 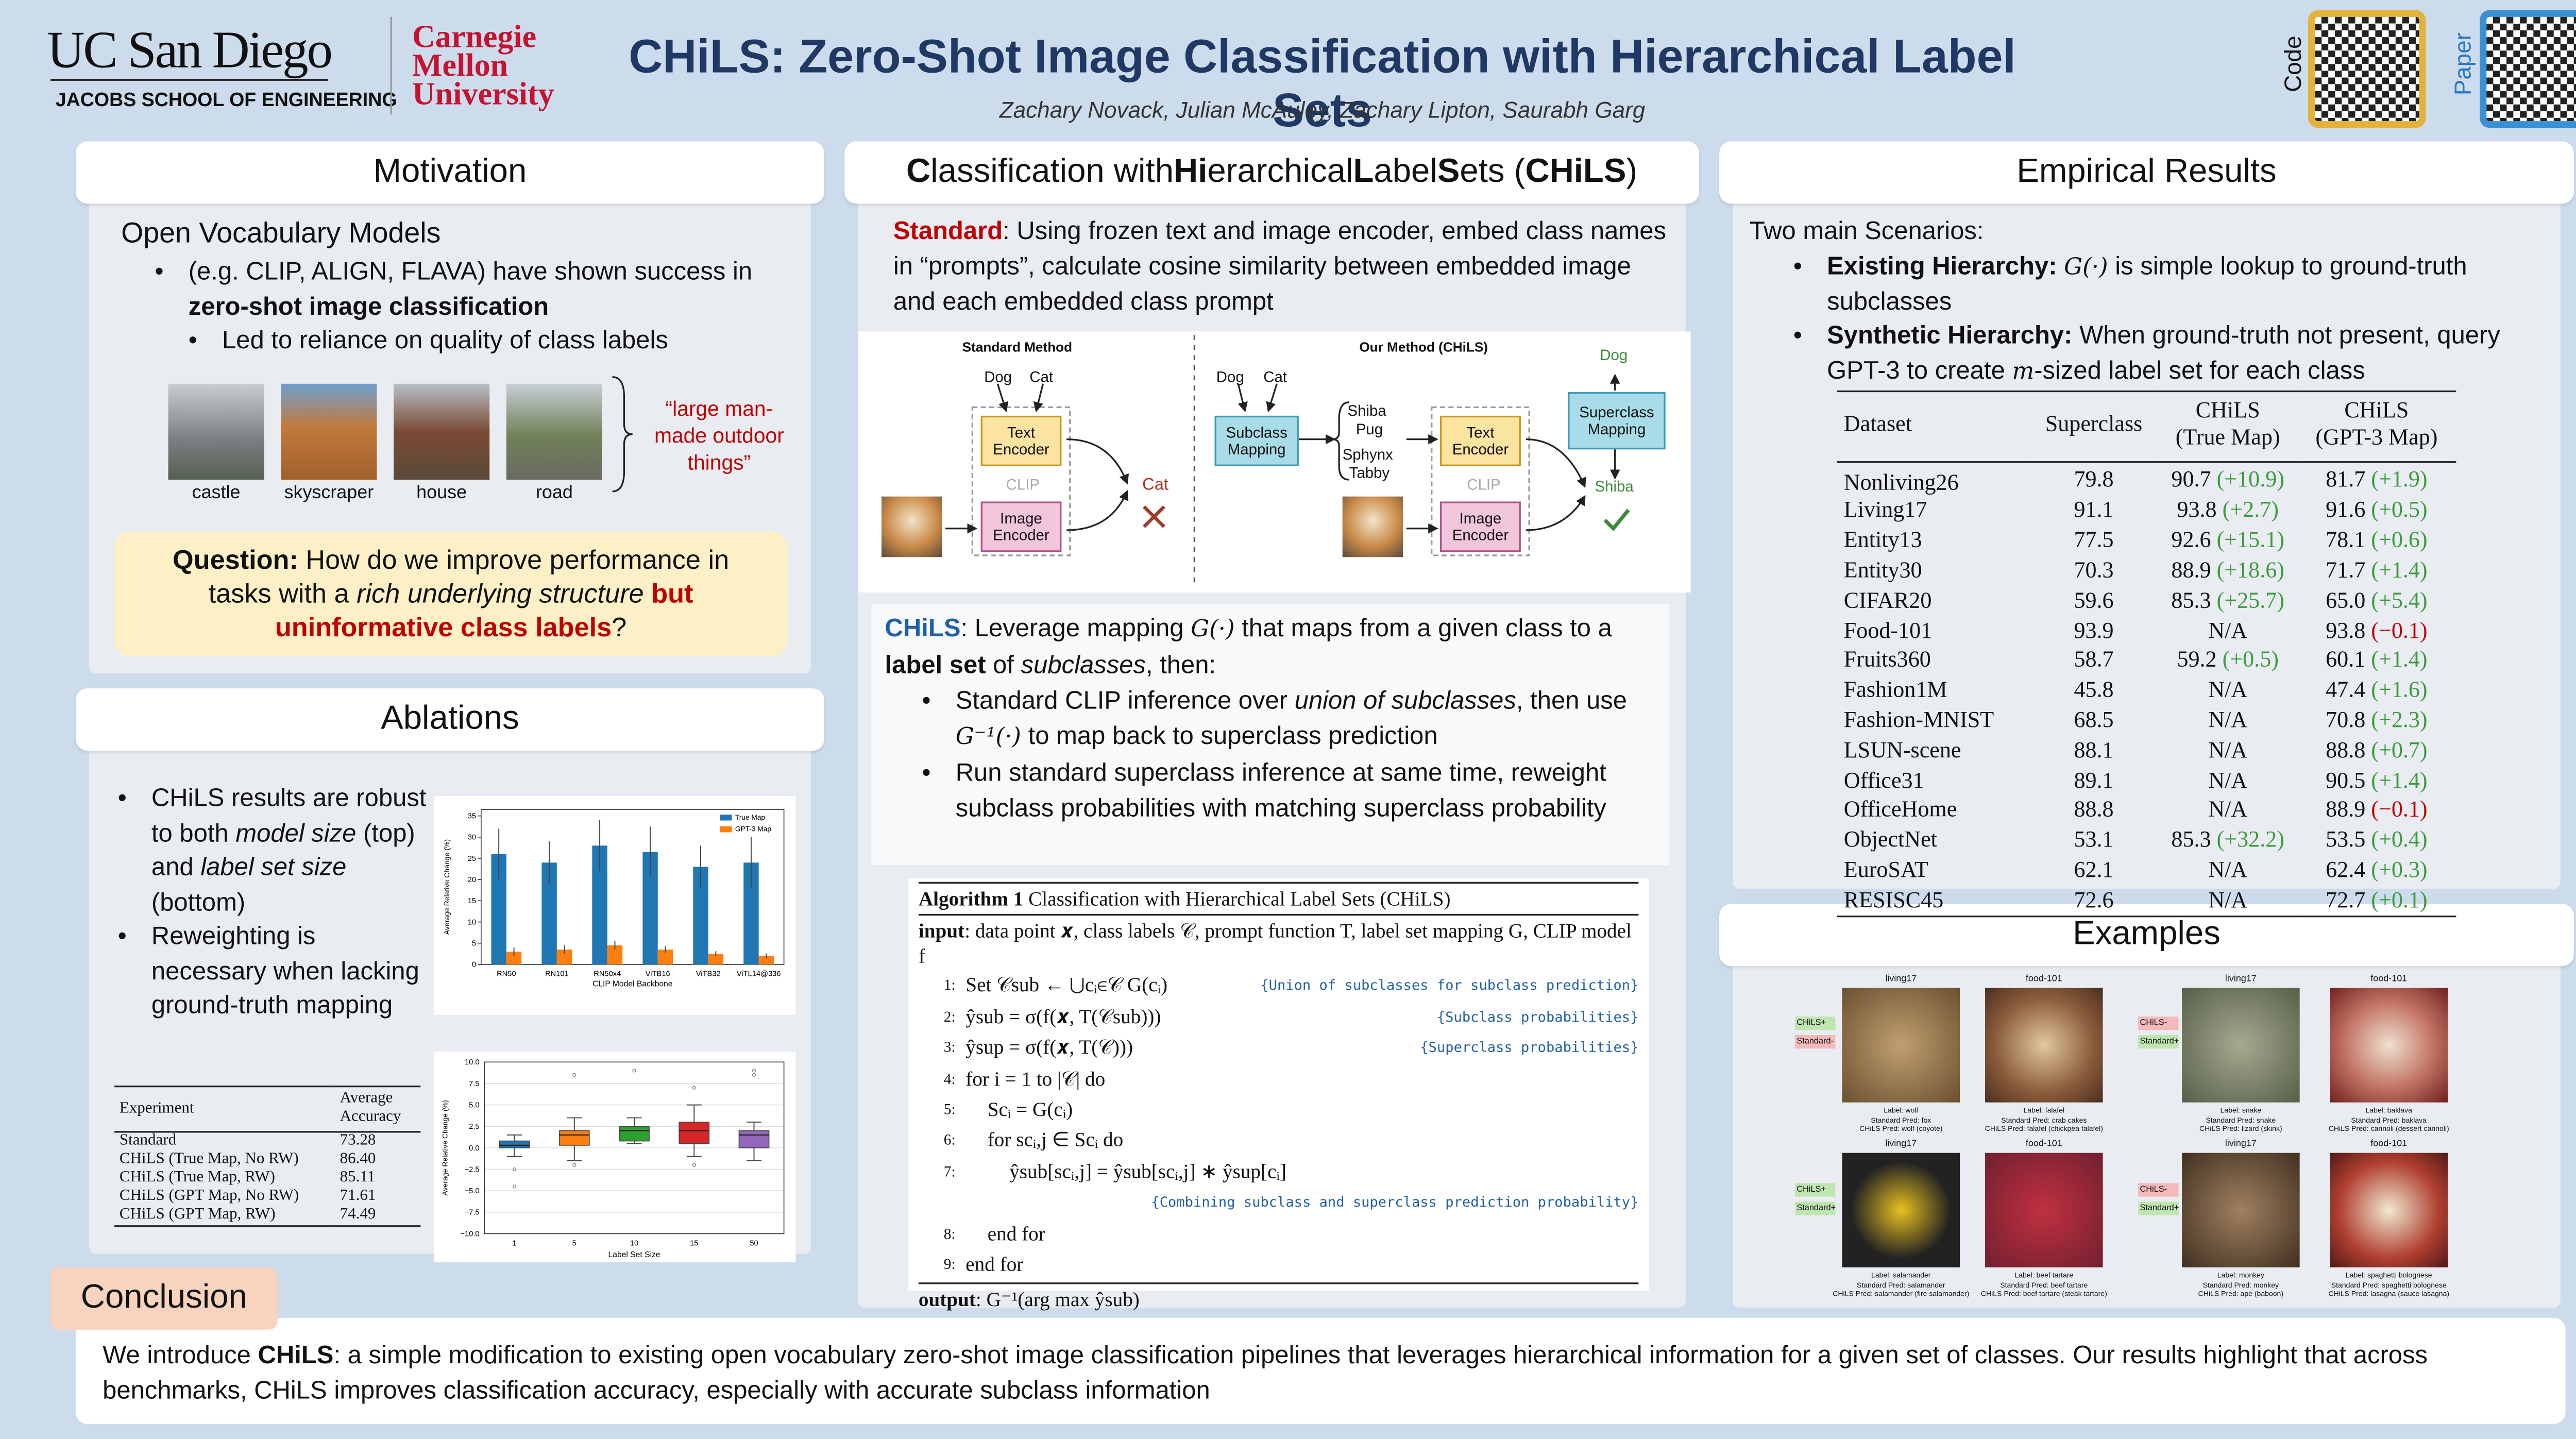 What do you see at coordinates (514, 1187) in the screenshot?
I see `outlier` at bounding box center [514, 1187].